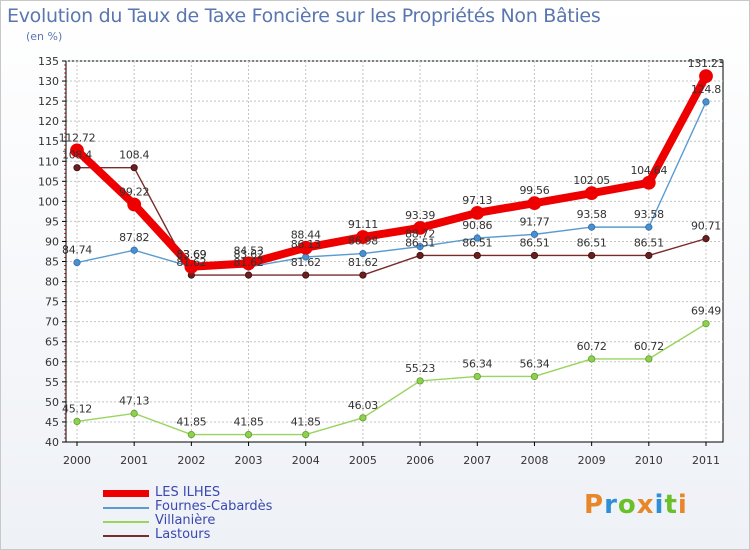  I want to click on data-label: 108.4, so click(134, 155).